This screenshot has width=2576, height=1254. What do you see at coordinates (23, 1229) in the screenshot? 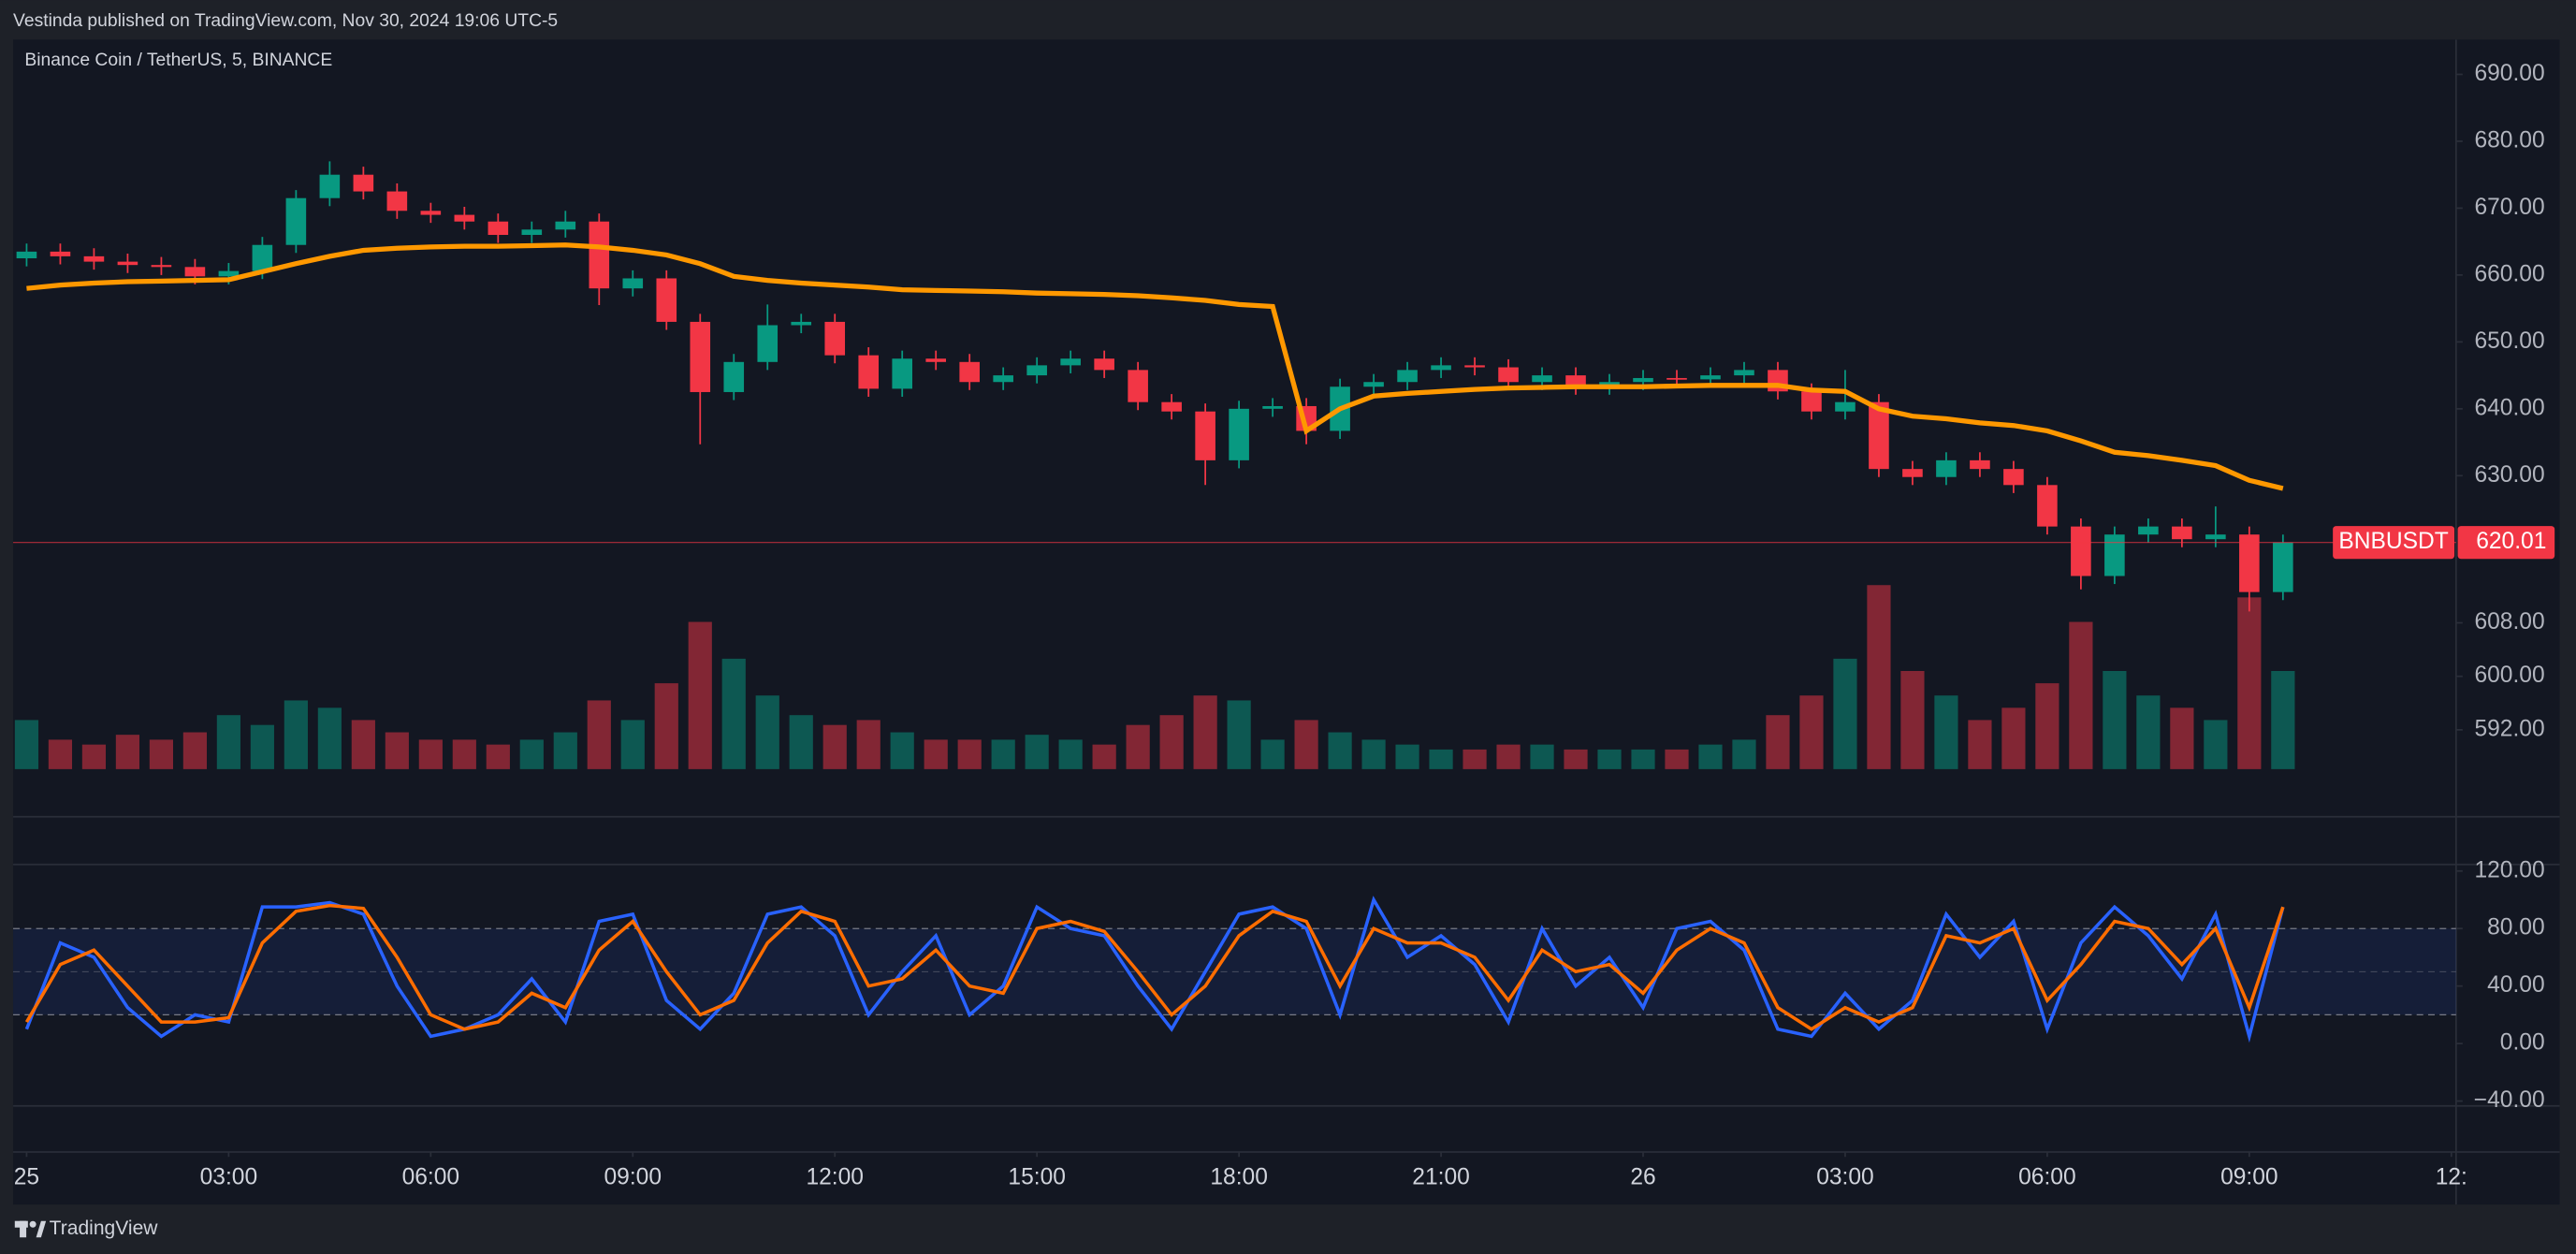
I see `logo-part` at bounding box center [23, 1229].